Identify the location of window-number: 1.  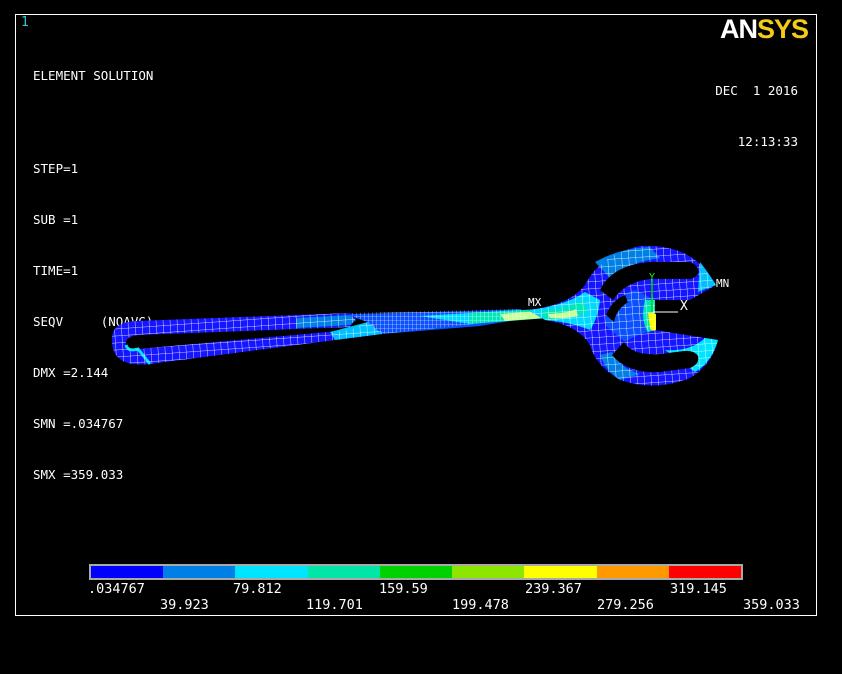
(25, 22).